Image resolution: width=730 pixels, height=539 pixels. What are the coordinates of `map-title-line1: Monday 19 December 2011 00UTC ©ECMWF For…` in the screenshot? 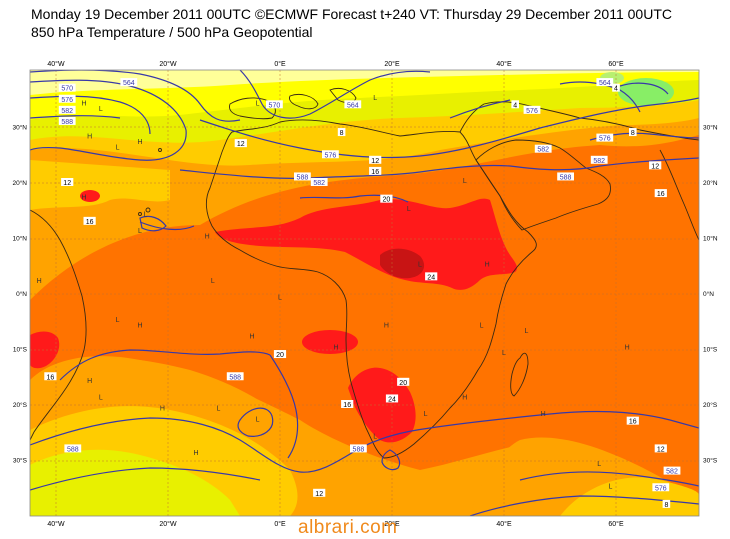 It's located at (351, 14).